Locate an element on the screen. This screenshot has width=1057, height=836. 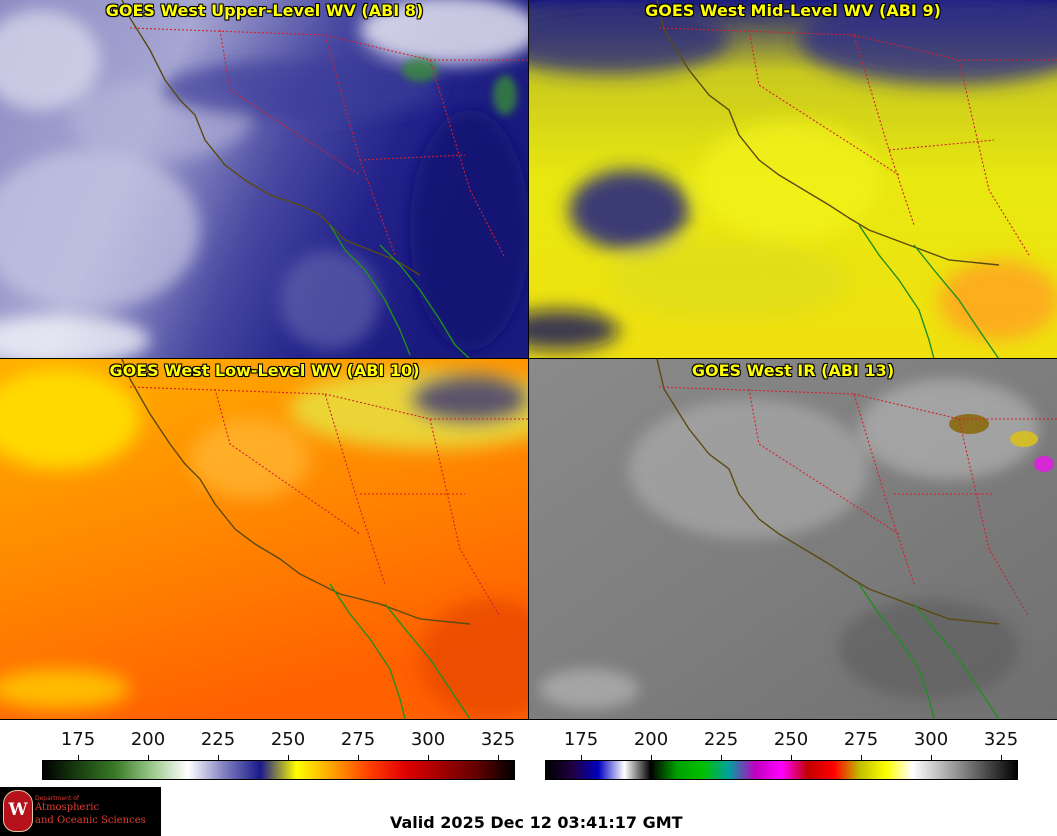
uw-crest-icon: W is located at coordinates (18, 811).